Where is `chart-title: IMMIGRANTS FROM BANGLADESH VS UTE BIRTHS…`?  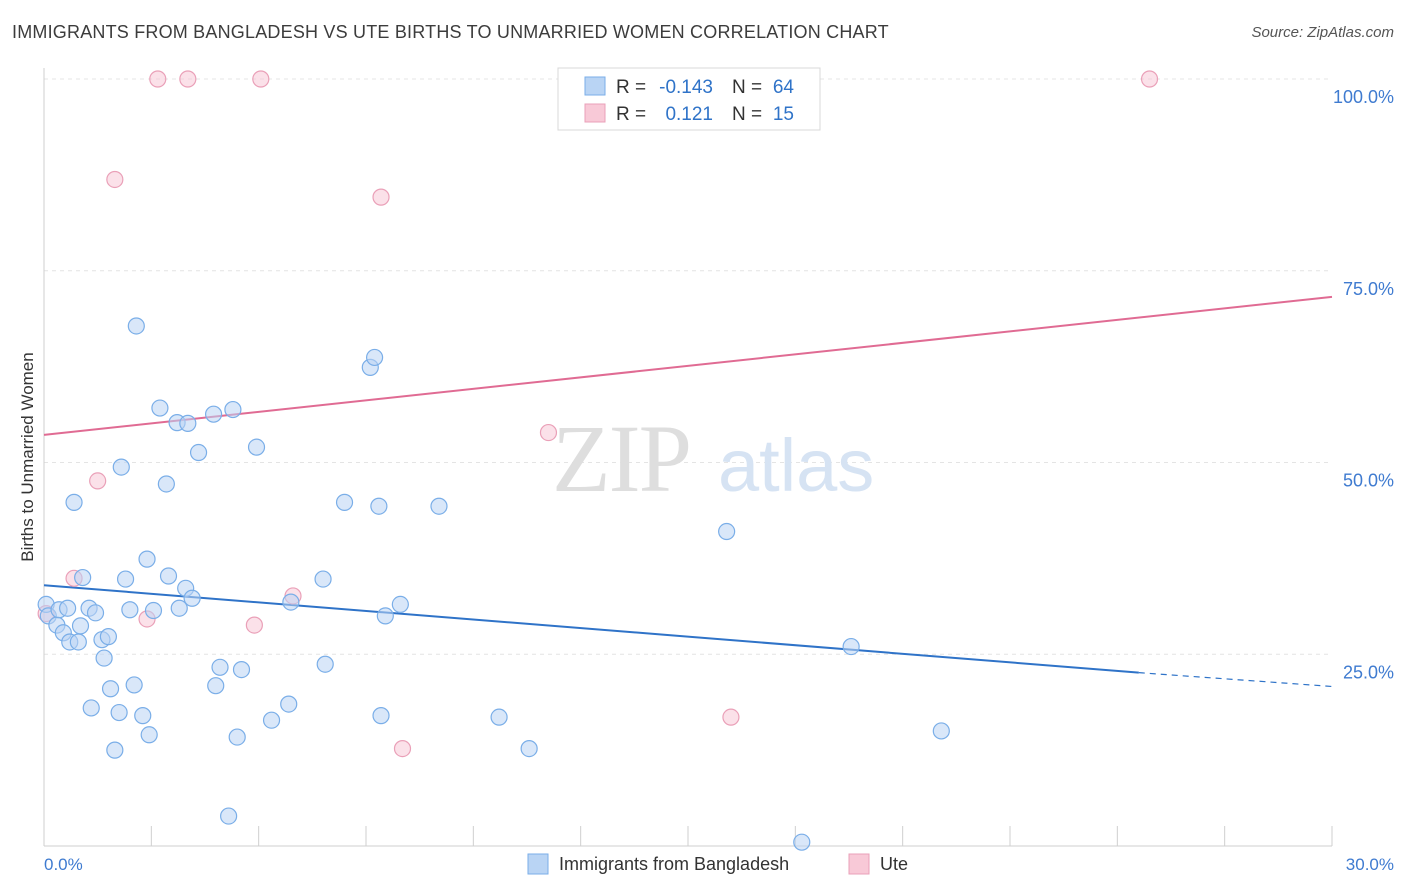
chart-title: IMMIGRANTS FROM BANGLADESH VS UTE BIRTHS… is located at coordinates (450, 32).